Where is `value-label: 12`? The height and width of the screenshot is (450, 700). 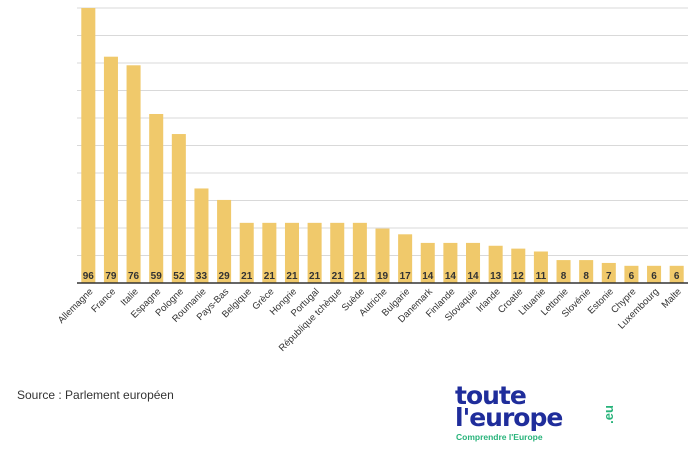 value-label: 12 is located at coordinates (519, 276).